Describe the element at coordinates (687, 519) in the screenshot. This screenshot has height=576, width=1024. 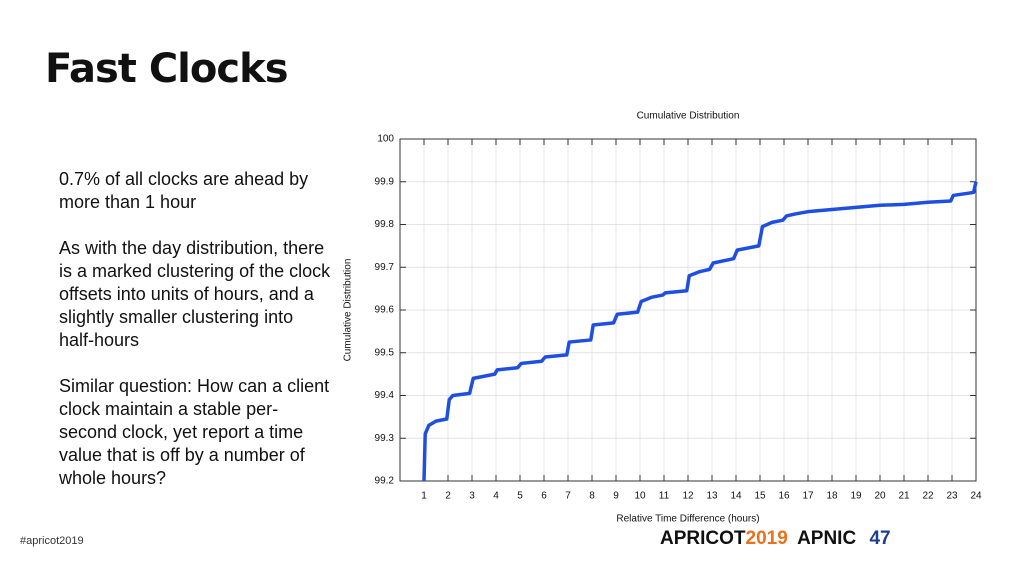
I see `x-axis-label: Relative Time Difference (hours)` at that location.